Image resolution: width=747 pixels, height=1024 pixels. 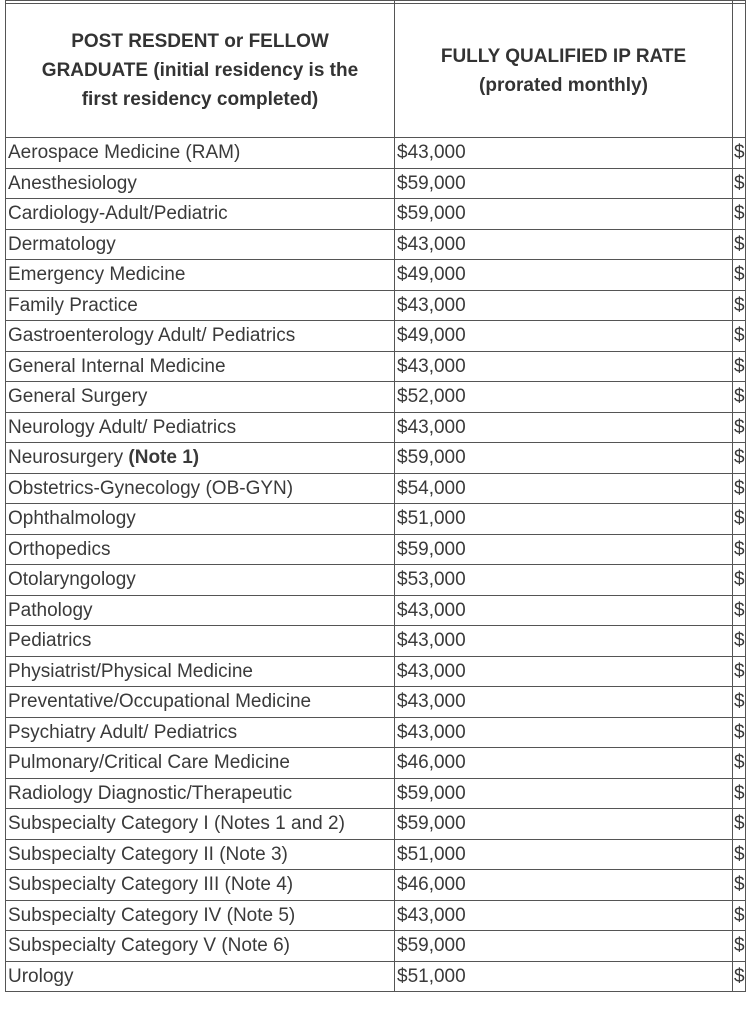 I want to click on specialty-name: Physiatrist/Physical Medicine, so click(x=130, y=671).